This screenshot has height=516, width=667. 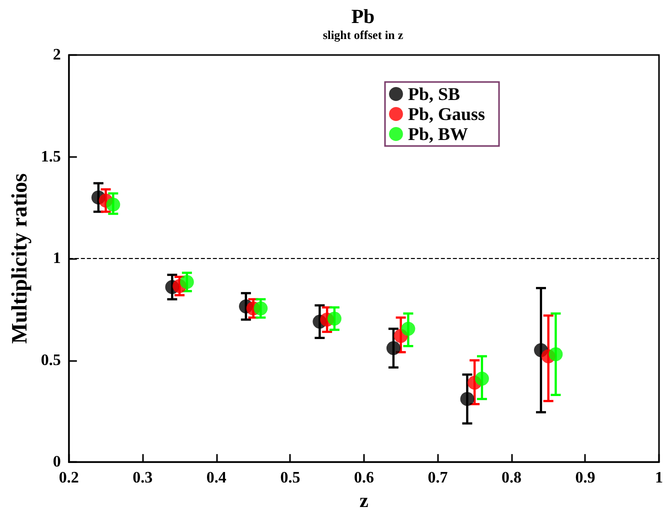 I want to click on x-tick-label: 0.4, so click(x=216, y=478).